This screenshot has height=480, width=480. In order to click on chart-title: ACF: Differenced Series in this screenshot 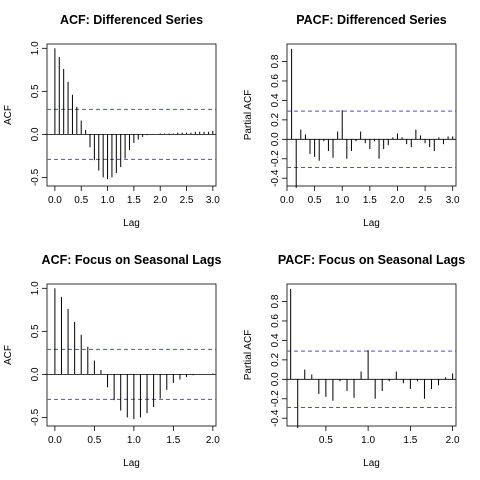, I will do `click(131, 20)`.